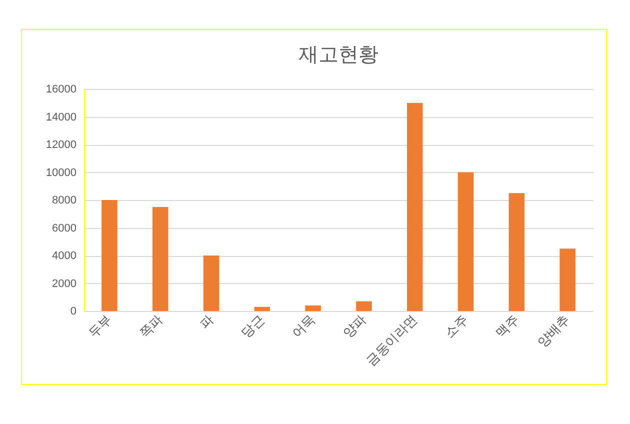  What do you see at coordinates (151, 326) in the screenshot?
I see `x-tick-label: 쪽파` at bounding box center [151, 326].